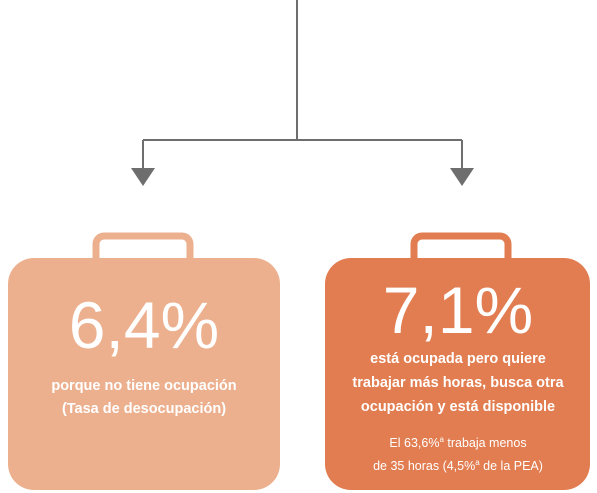 The image size is (597, 493). I want to click on right-note: de 35 horas (4,5%a de la PEA), so click(458, 465).